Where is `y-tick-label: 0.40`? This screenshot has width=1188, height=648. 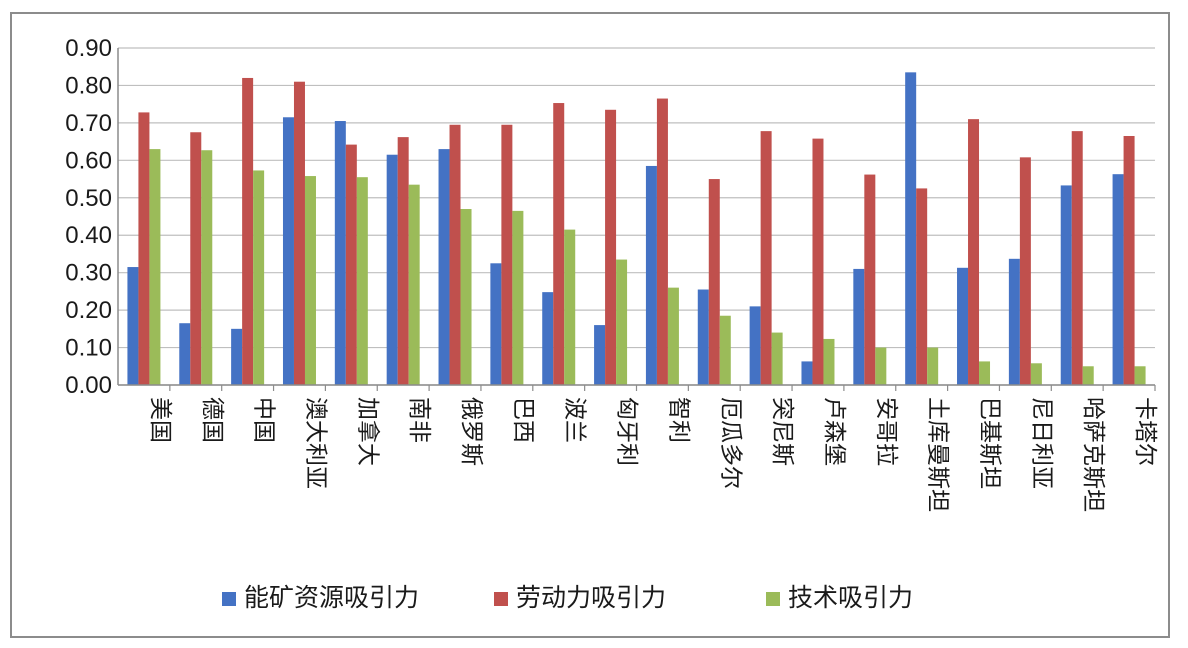
y-tick-label: 0.40 is located at coordinates (88, 235).